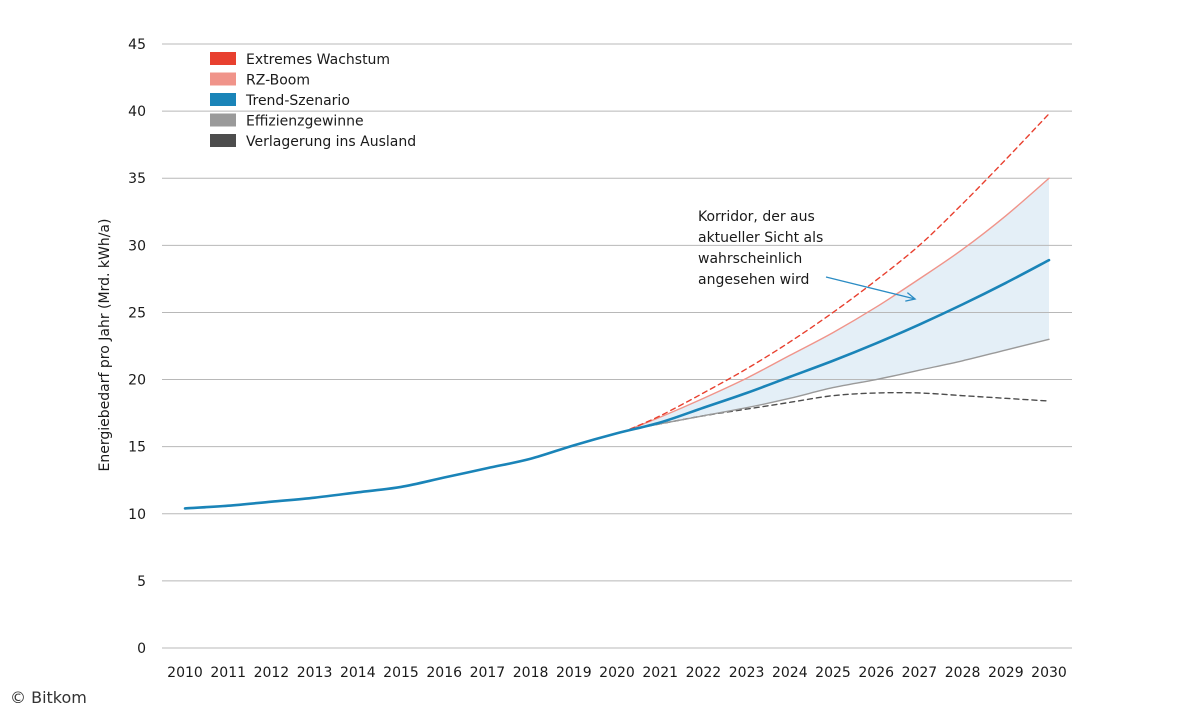 This screenshot has width=1200, height=720. Describe the element at coordinates (223, 79) in the screenshot. I see `legend-swatch-rz-boom` at that location.